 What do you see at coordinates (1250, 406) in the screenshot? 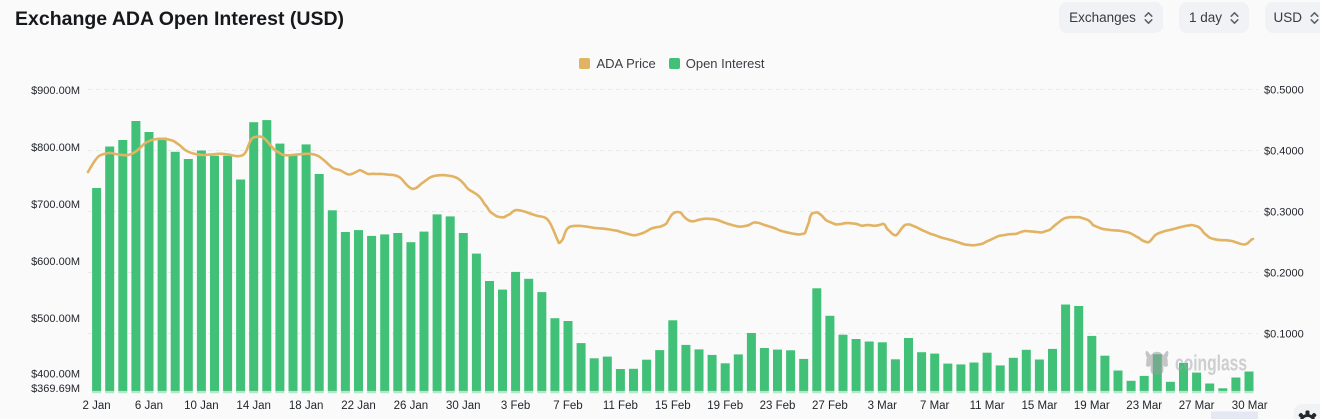
I see `svg-text: 30 Mar` at bounding box center [1250, 406].